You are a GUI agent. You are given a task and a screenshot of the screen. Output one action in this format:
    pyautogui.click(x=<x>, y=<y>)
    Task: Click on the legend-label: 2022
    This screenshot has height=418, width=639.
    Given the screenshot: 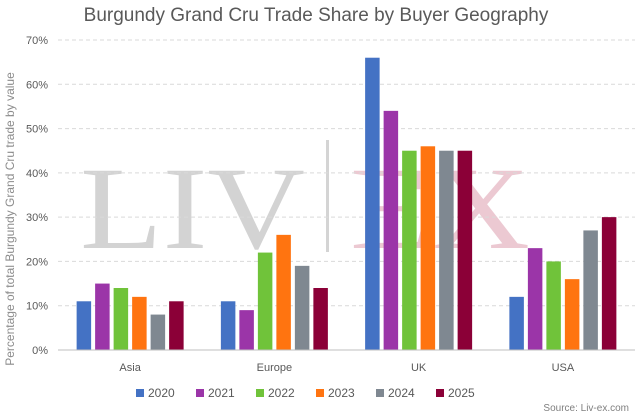 What is the action you would take?
    pyautogui.click(x=281, y=393)
    